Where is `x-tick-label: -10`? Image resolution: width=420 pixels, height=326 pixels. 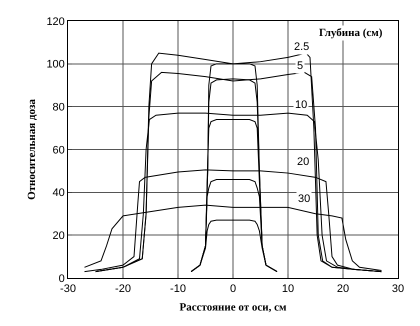 x-tick-label: -10 is located at coordinates (178, 289).